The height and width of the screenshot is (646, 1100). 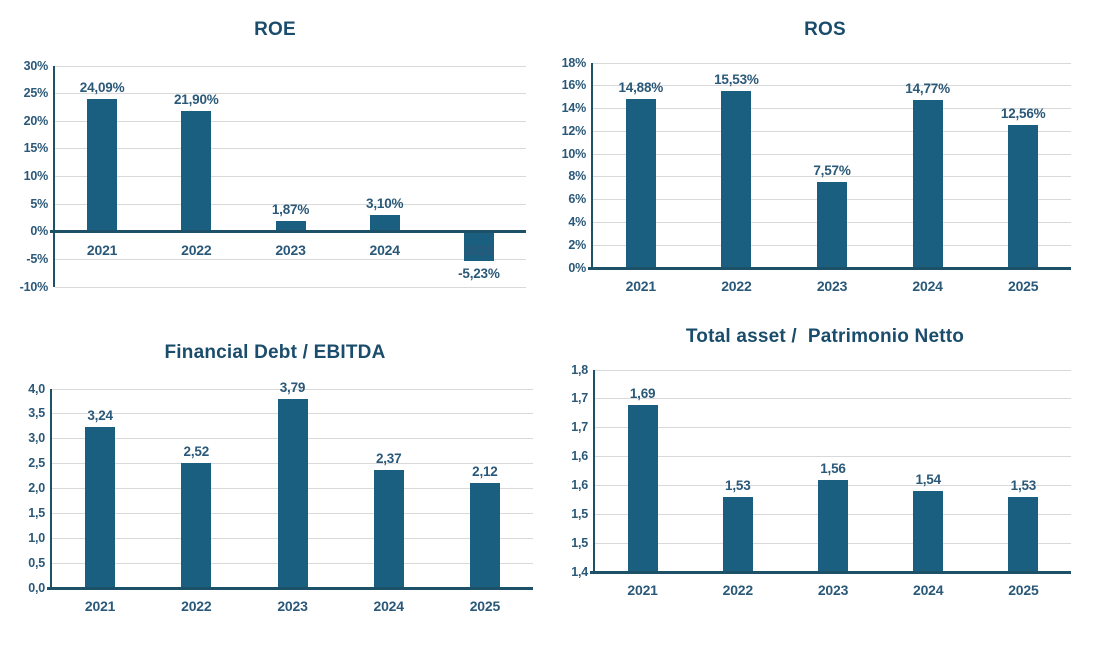 I want to click on data-label: 14,77%, so click(x=927, y=88).